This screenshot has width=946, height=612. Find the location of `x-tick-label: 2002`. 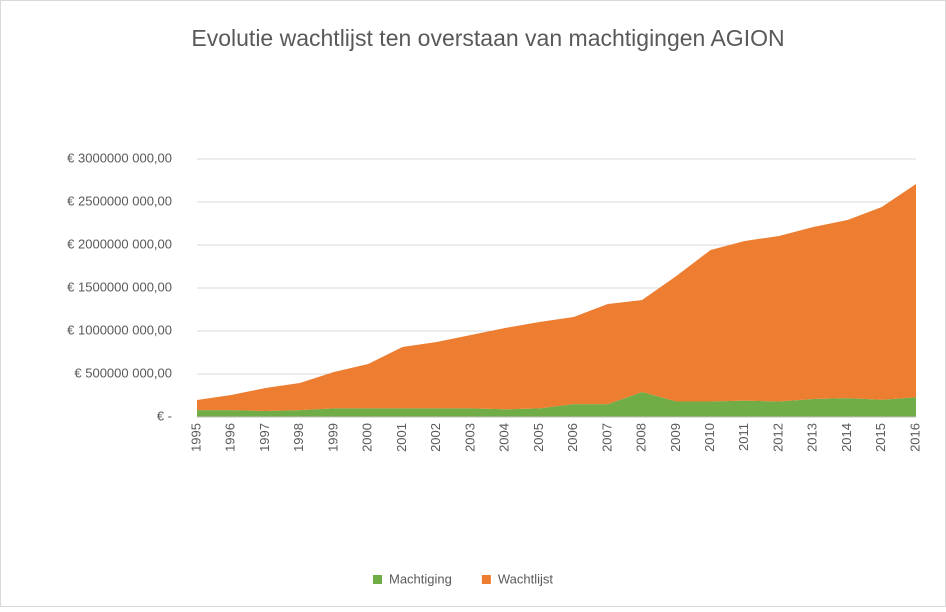

x-tick-label: 2002 is located at coordinates (435, 437).